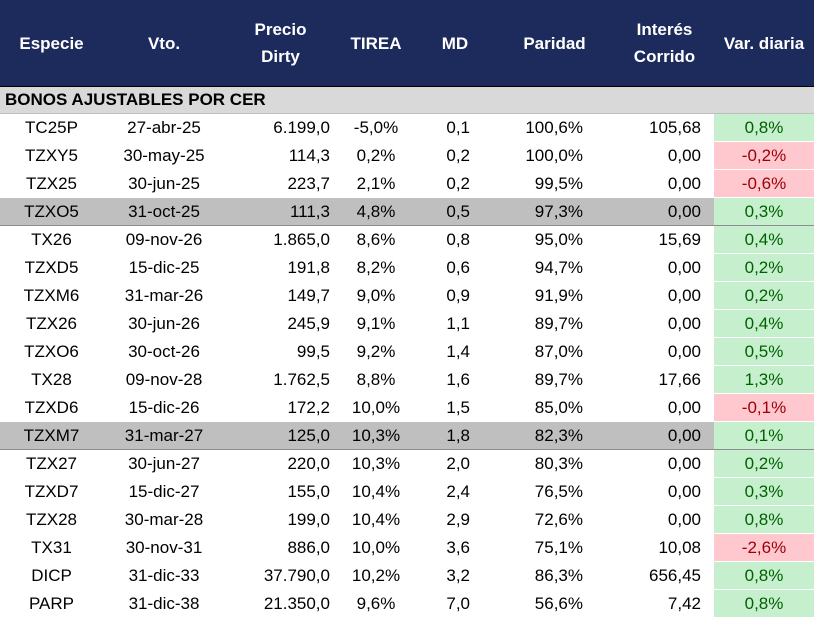 The width and height of the screenshot is (814, 618). What do you see at coordinates (376, 239) in the screenshot?
I see `cell-tirea: 8,6%` at bounding box center [376, 239].